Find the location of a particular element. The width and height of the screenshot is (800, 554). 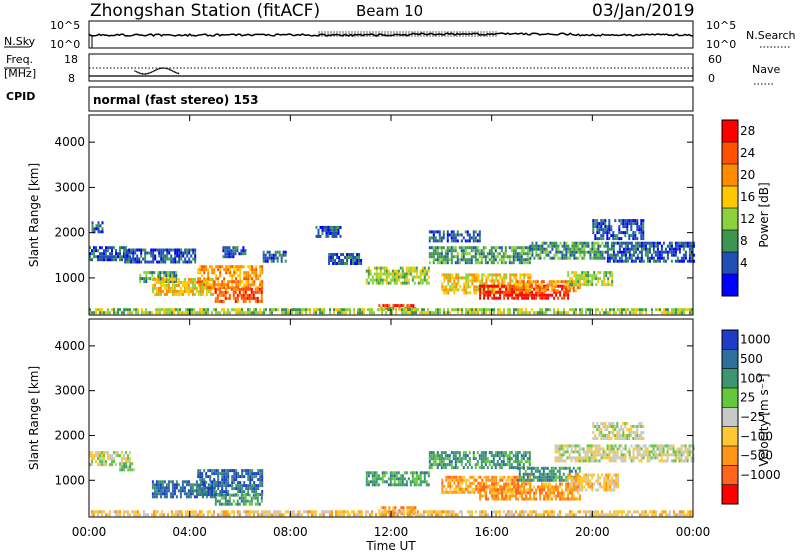

echo-region is located at coordinates (593, 482).